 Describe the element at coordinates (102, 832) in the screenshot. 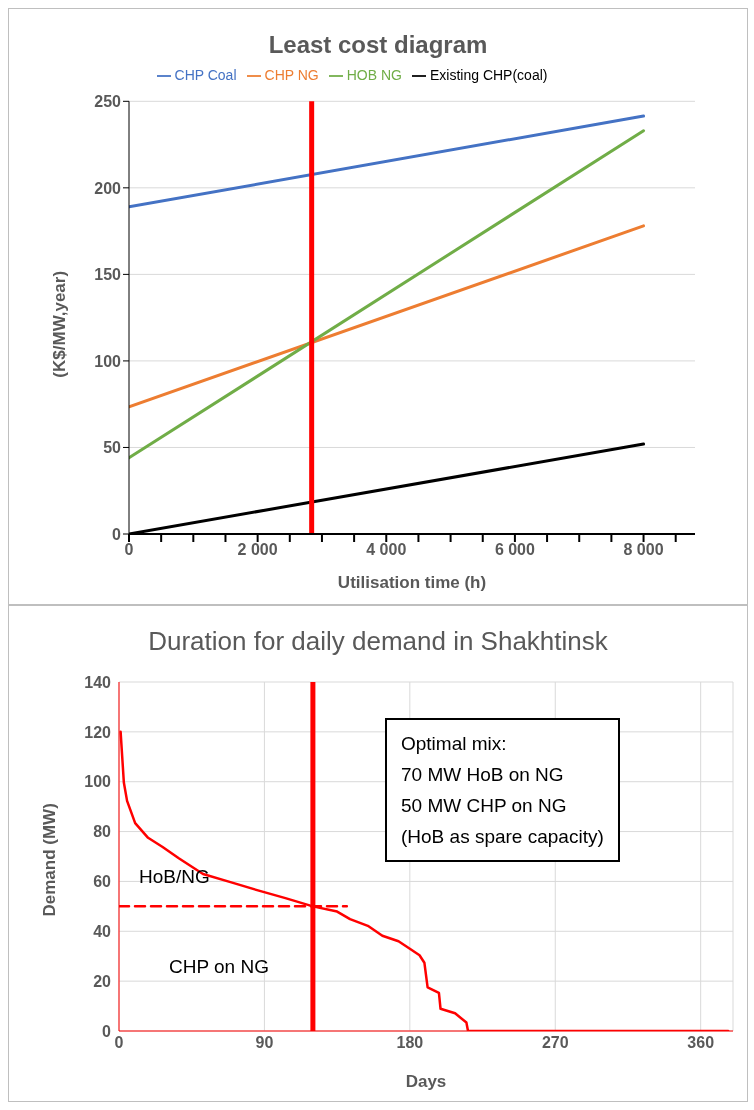

I see `y-tick-label: 80` at that location.